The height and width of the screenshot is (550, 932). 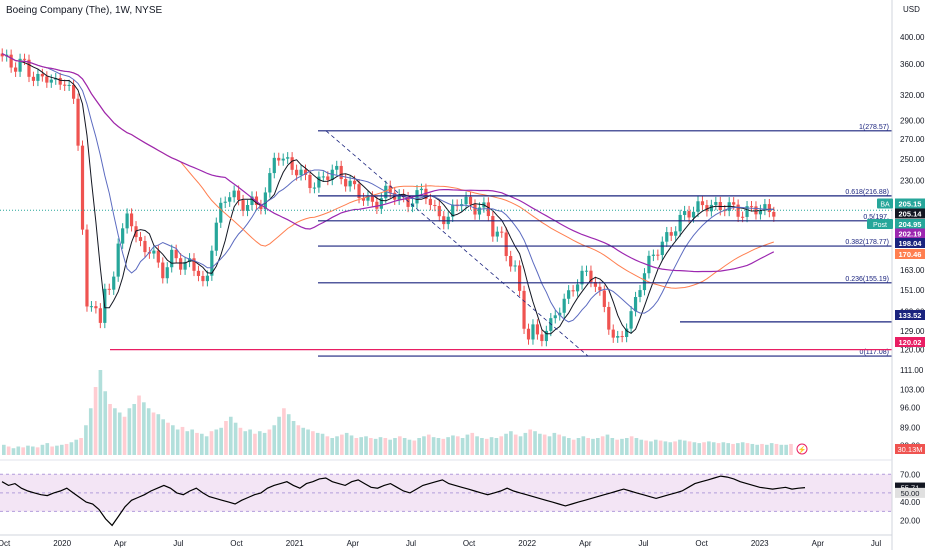 I want to click on rsi-tick-label: 40.00, so click(x=910, y=502).